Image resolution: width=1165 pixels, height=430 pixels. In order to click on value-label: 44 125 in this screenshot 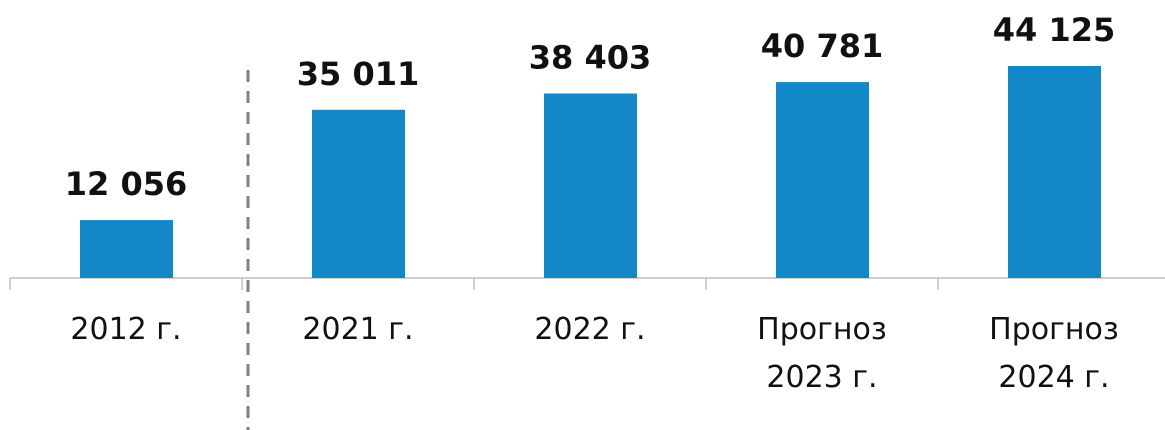, I will do `click(1054, 30)`.